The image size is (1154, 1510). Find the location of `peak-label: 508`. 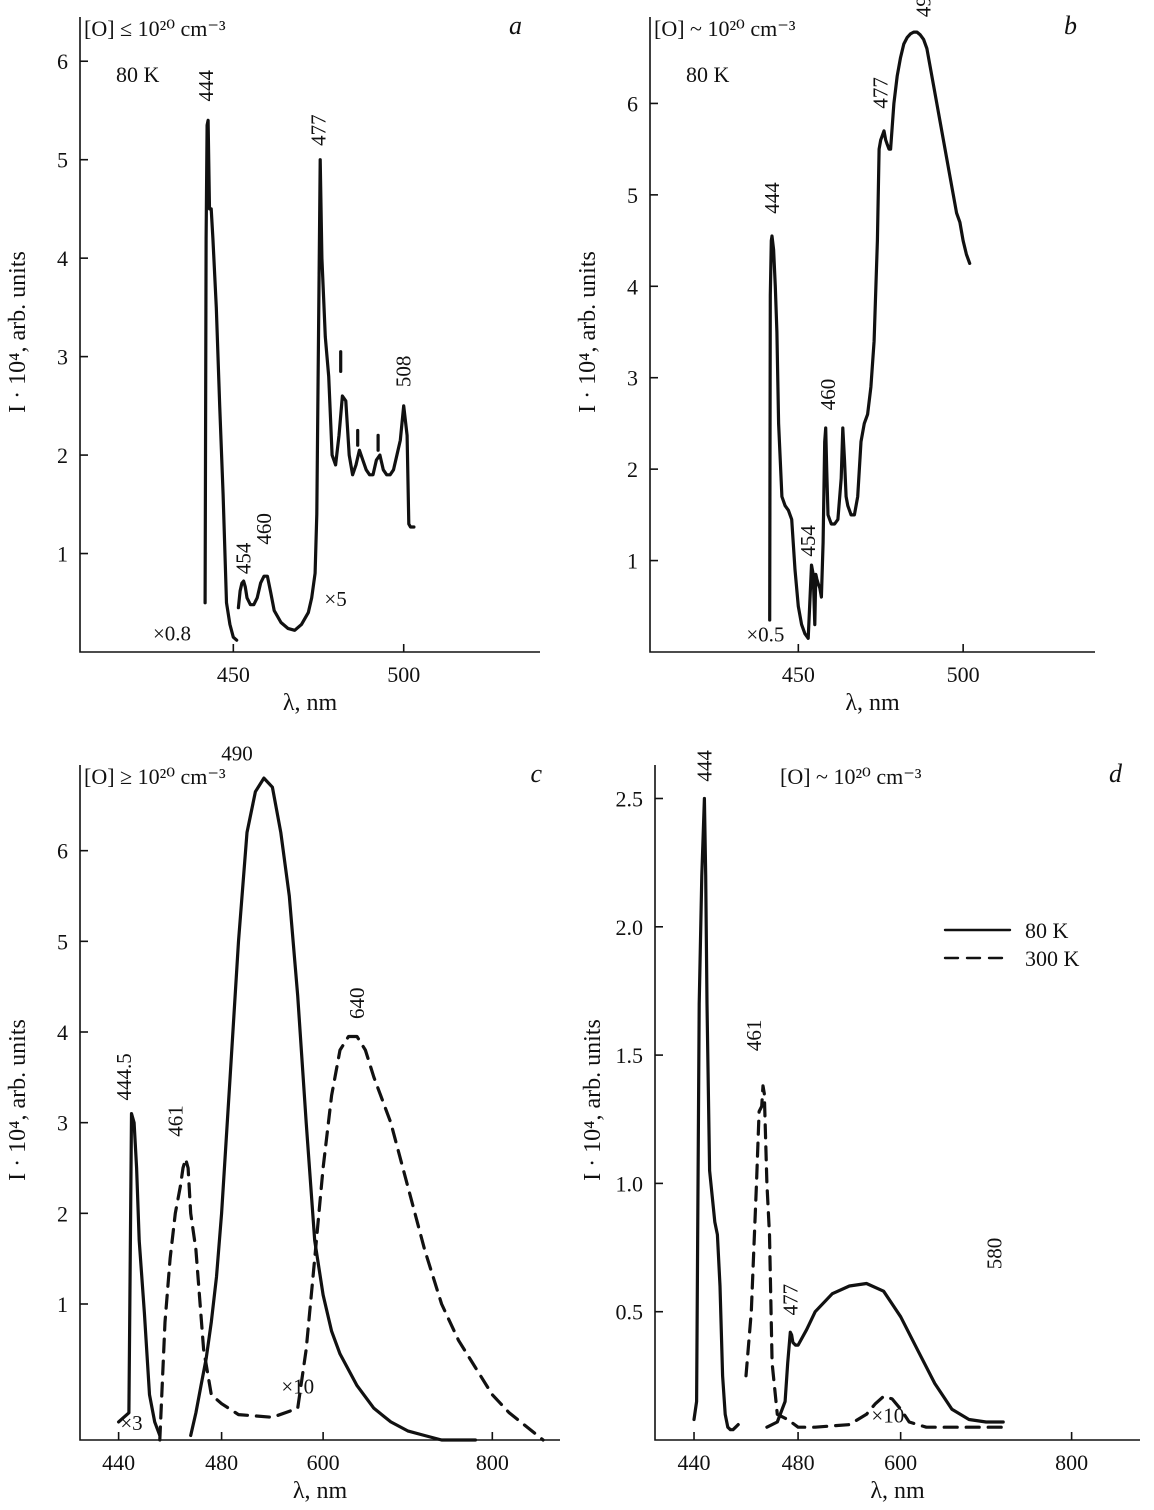

peak-label: 508 is located at coordinates (404, 372).